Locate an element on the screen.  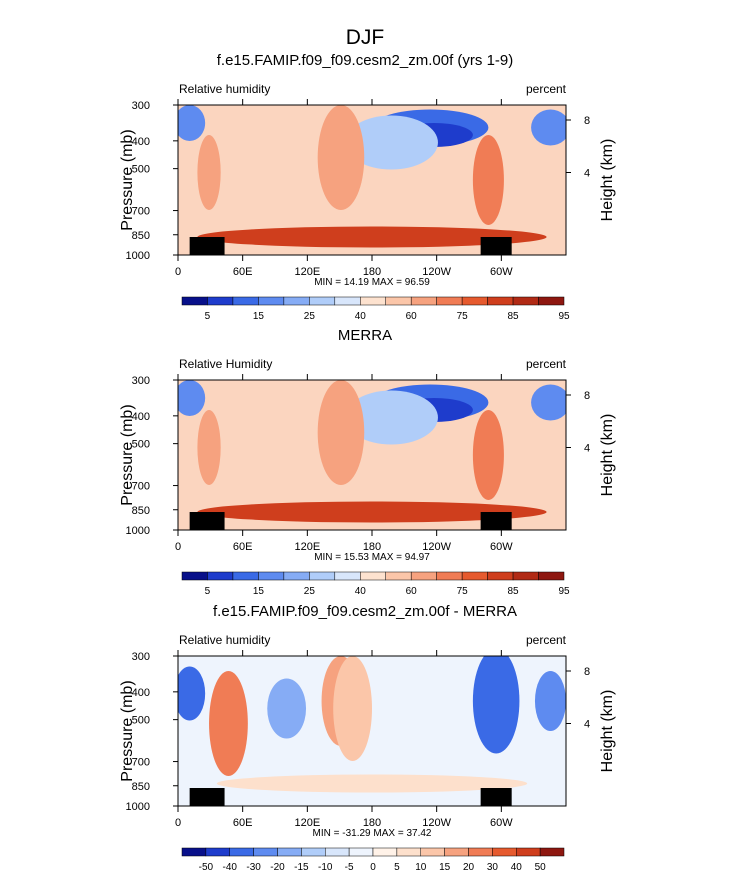
colorbar-label: -50 is located at coordinates (206, 867).